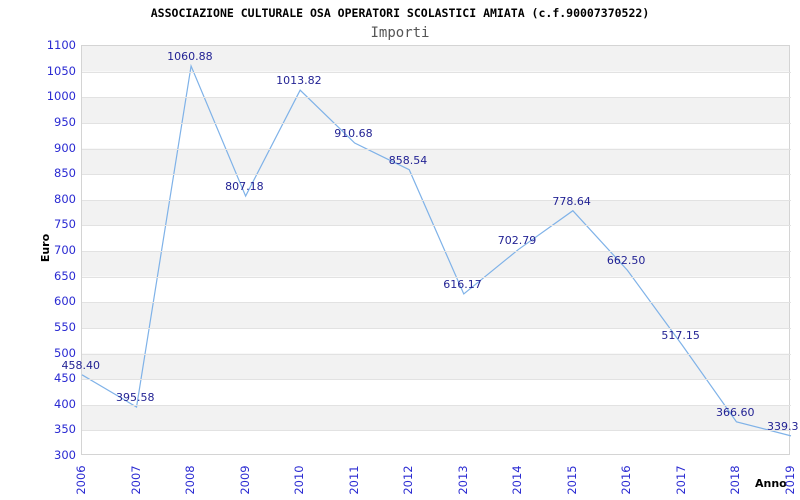 This screenshot has height=500, width=800. Describe the element at coordinates (65, 198) in the screenshot. I see `y-tick-label: 800` at that location.